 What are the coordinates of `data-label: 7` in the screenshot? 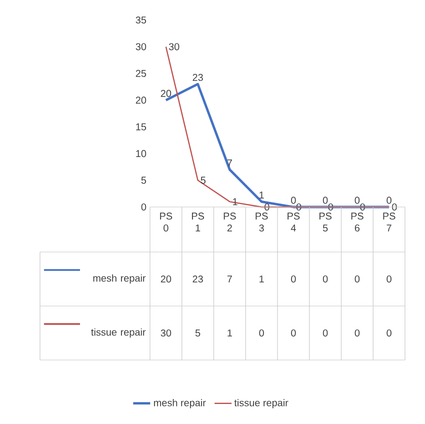 It's located at (229, 279).